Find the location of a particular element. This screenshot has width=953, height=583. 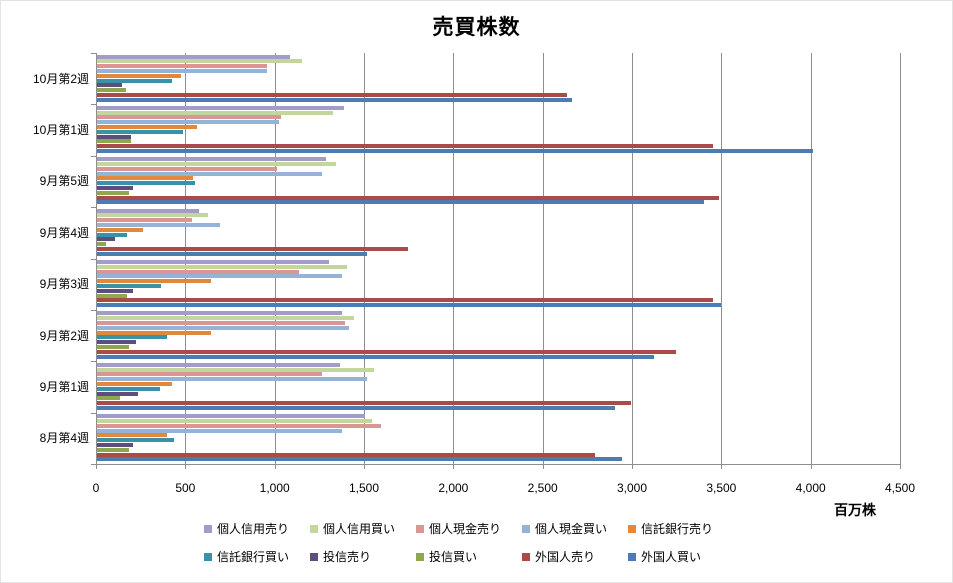

legend-label: 投信売り is located at coordinates (347, 557).